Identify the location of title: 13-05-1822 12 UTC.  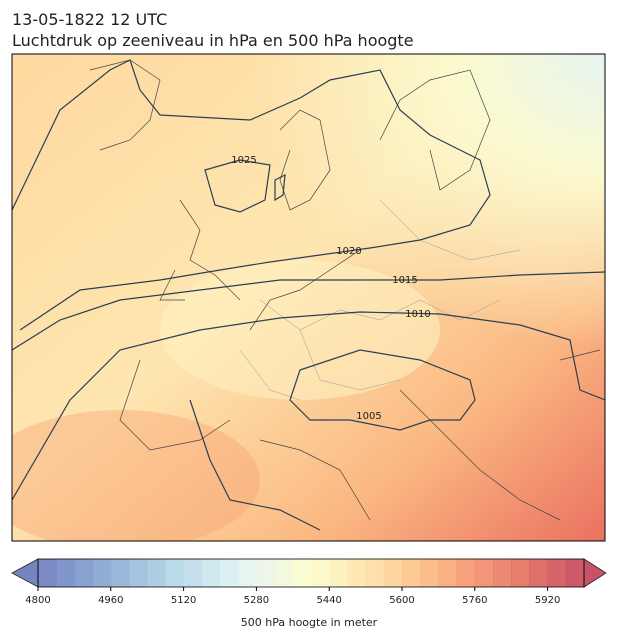
(89, 19).